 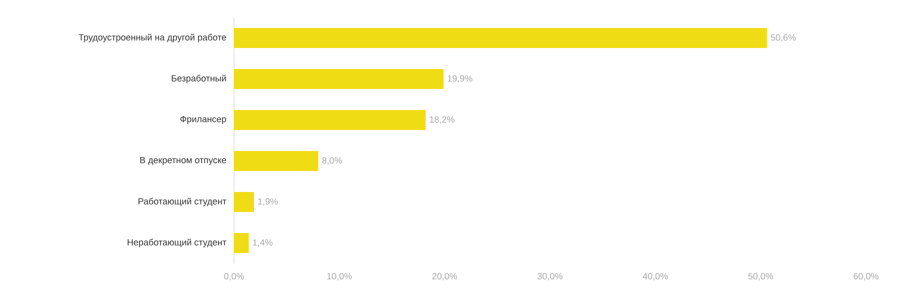 I want to click on x-tick-label: 60,0%, so click(x=866, y=276).